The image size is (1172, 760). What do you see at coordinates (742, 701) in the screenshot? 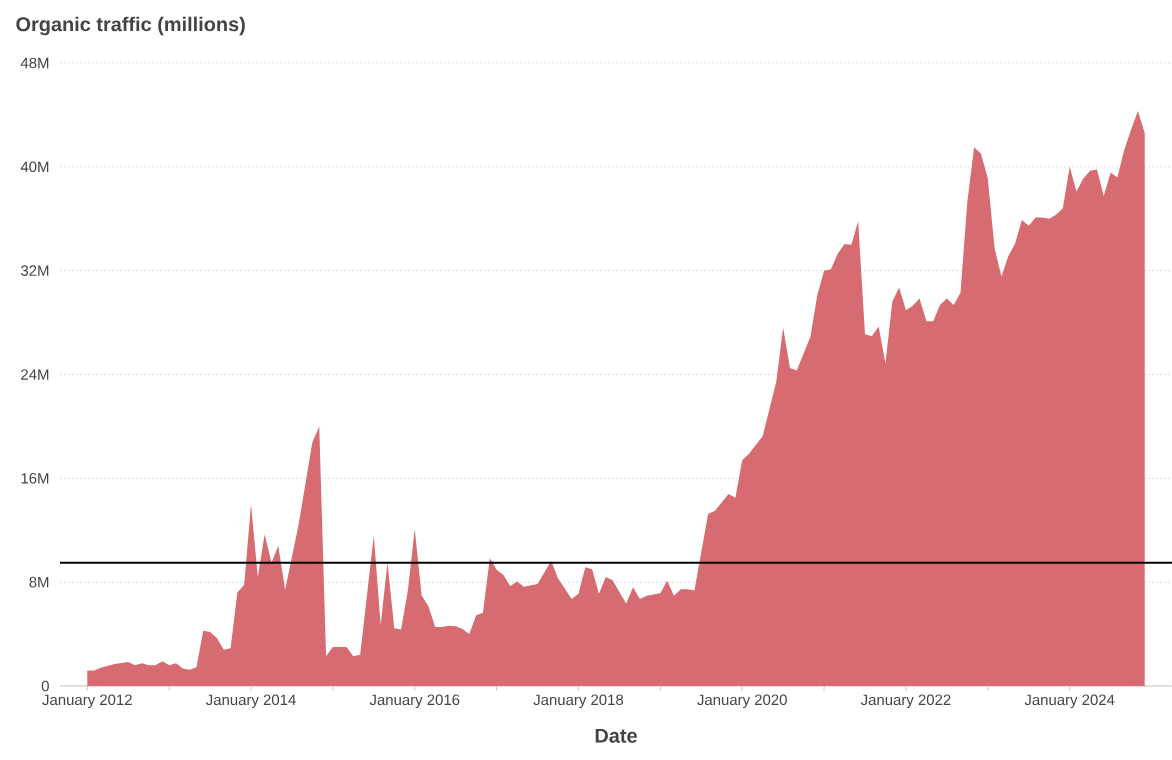
I see `x-tick-label: January 2020` at bounding box center [742, 701].